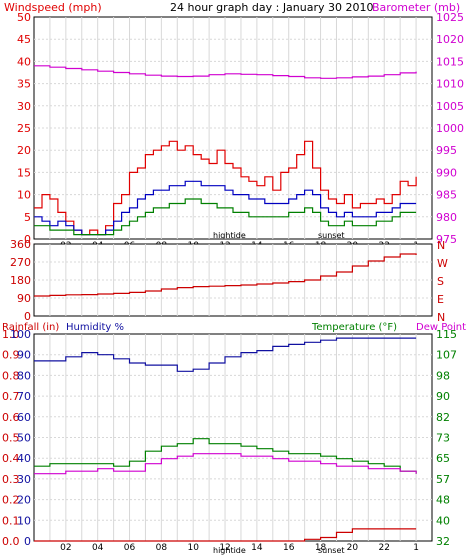 The image size is (468, 559). Describe the element at coordinates (24, 172) in the screenshot. I see `y-tick-label: 15` at that location.